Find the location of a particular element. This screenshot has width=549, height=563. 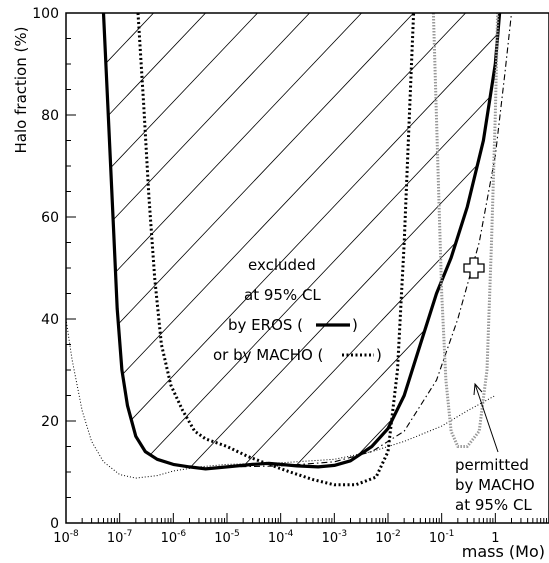

x-tick-labels: 10⁻⁸ 10⁻⁷ 10⁻⁶ 10⁻⁵ 10⁻⁴ 10⁻³ 10⁻² 10⁻¹ 1 is located at coordinates (276, 537).